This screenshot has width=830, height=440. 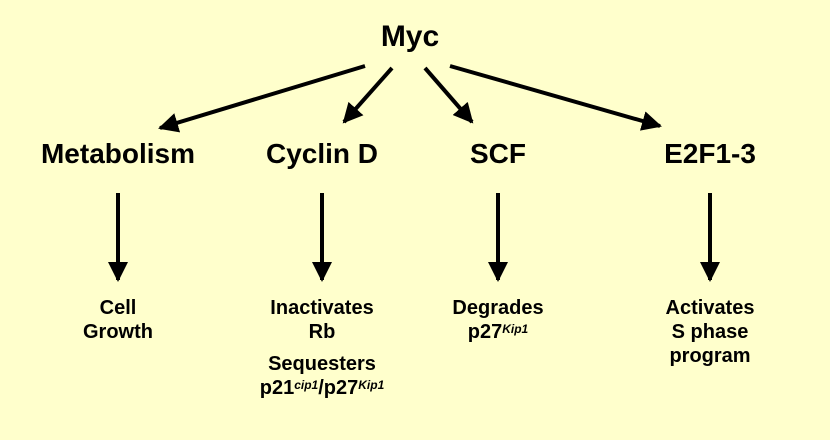 I want to click on outcome-text: Activates, so click(x=710, y=308).